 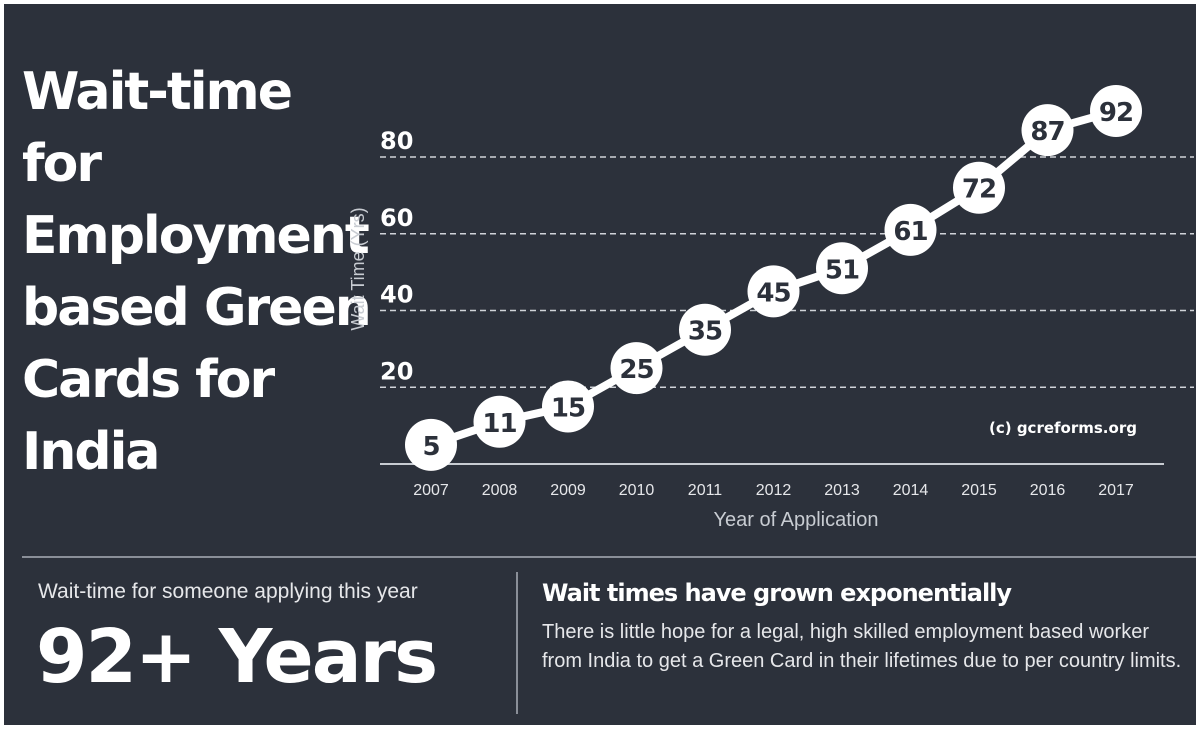 What do you see at coordinates (196, 236) in the screenshot?
I see `title-line: Employment` at bounding box center [196, 236].